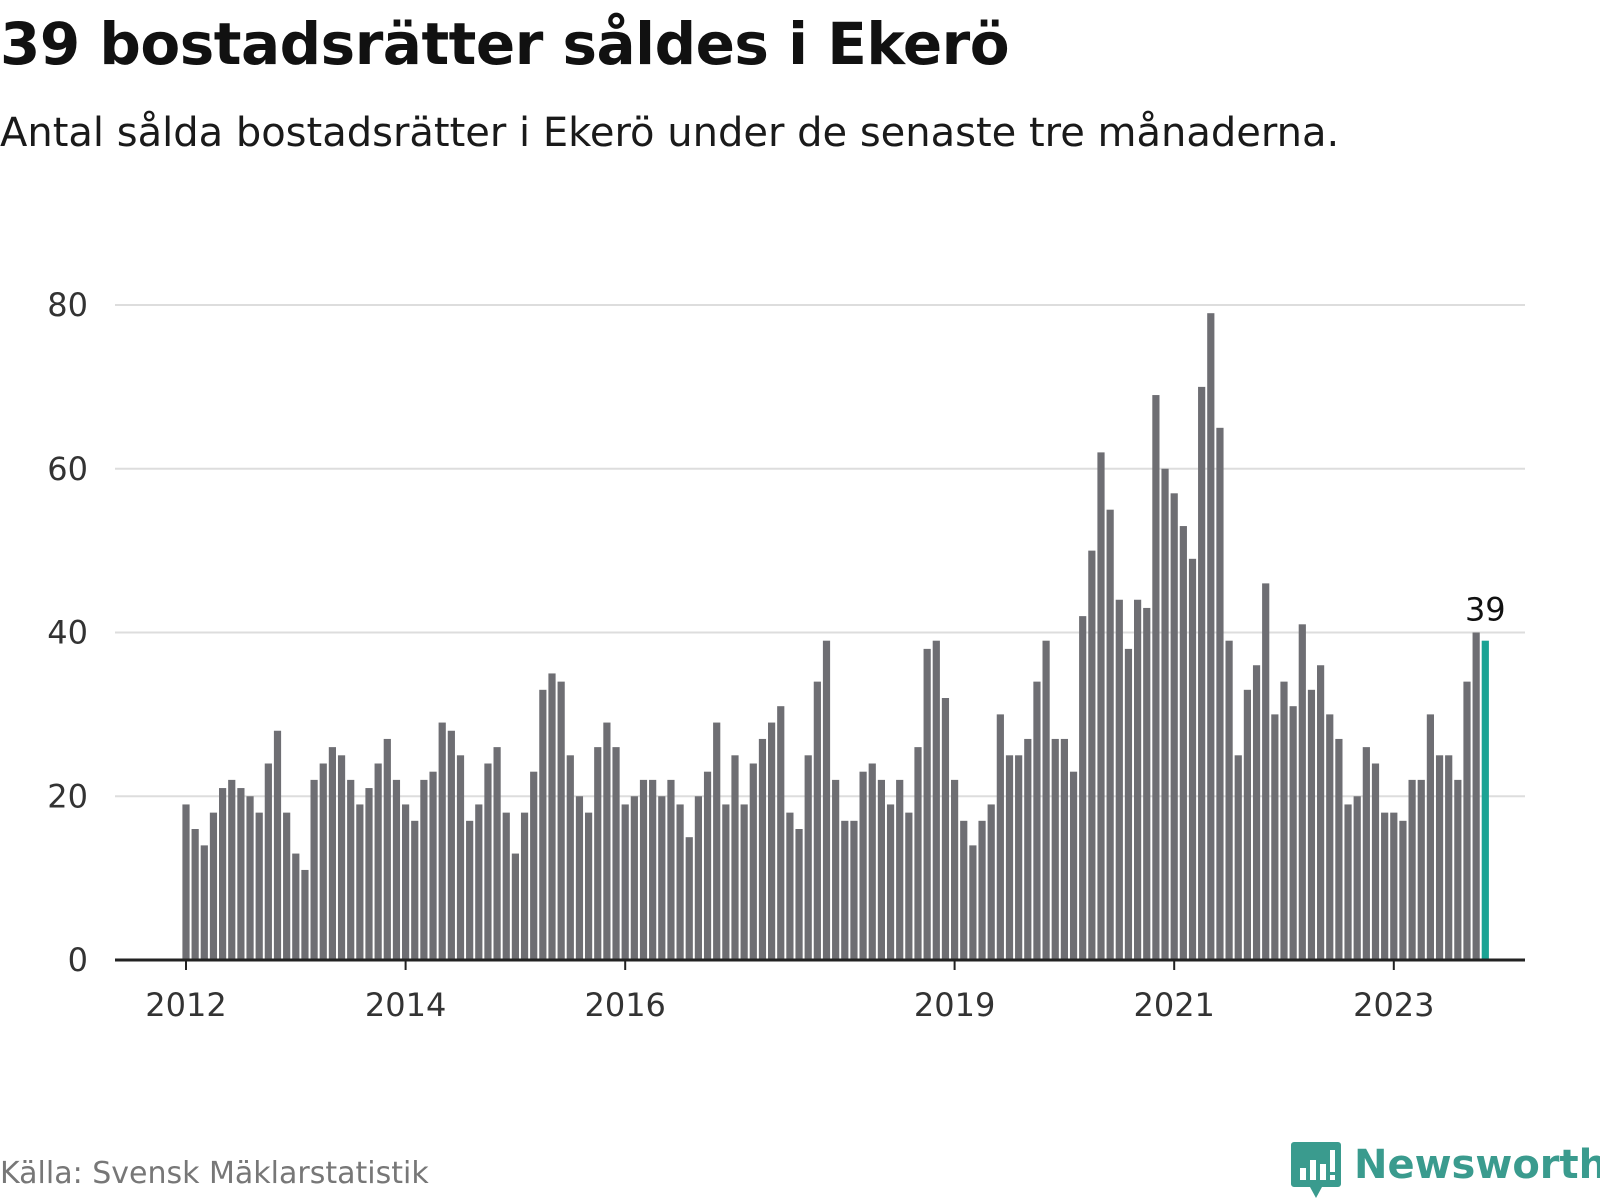  What do you see at coordinates (1173, 1005) in the screenshot?
I see `x-tick-label: 2021` at bounding box center [1173, 1005].